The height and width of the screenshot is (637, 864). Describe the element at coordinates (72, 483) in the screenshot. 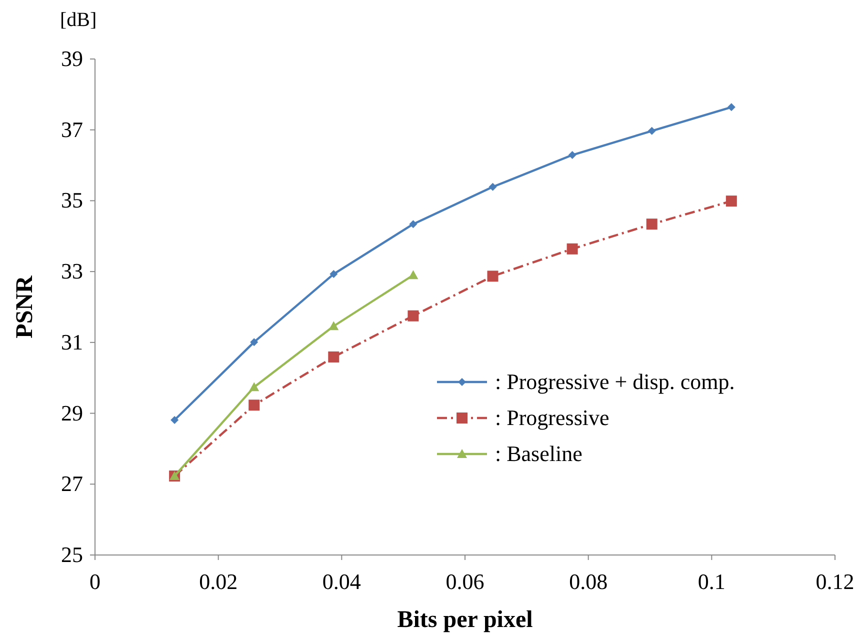

I see `y-tick-label: 27` at that location.